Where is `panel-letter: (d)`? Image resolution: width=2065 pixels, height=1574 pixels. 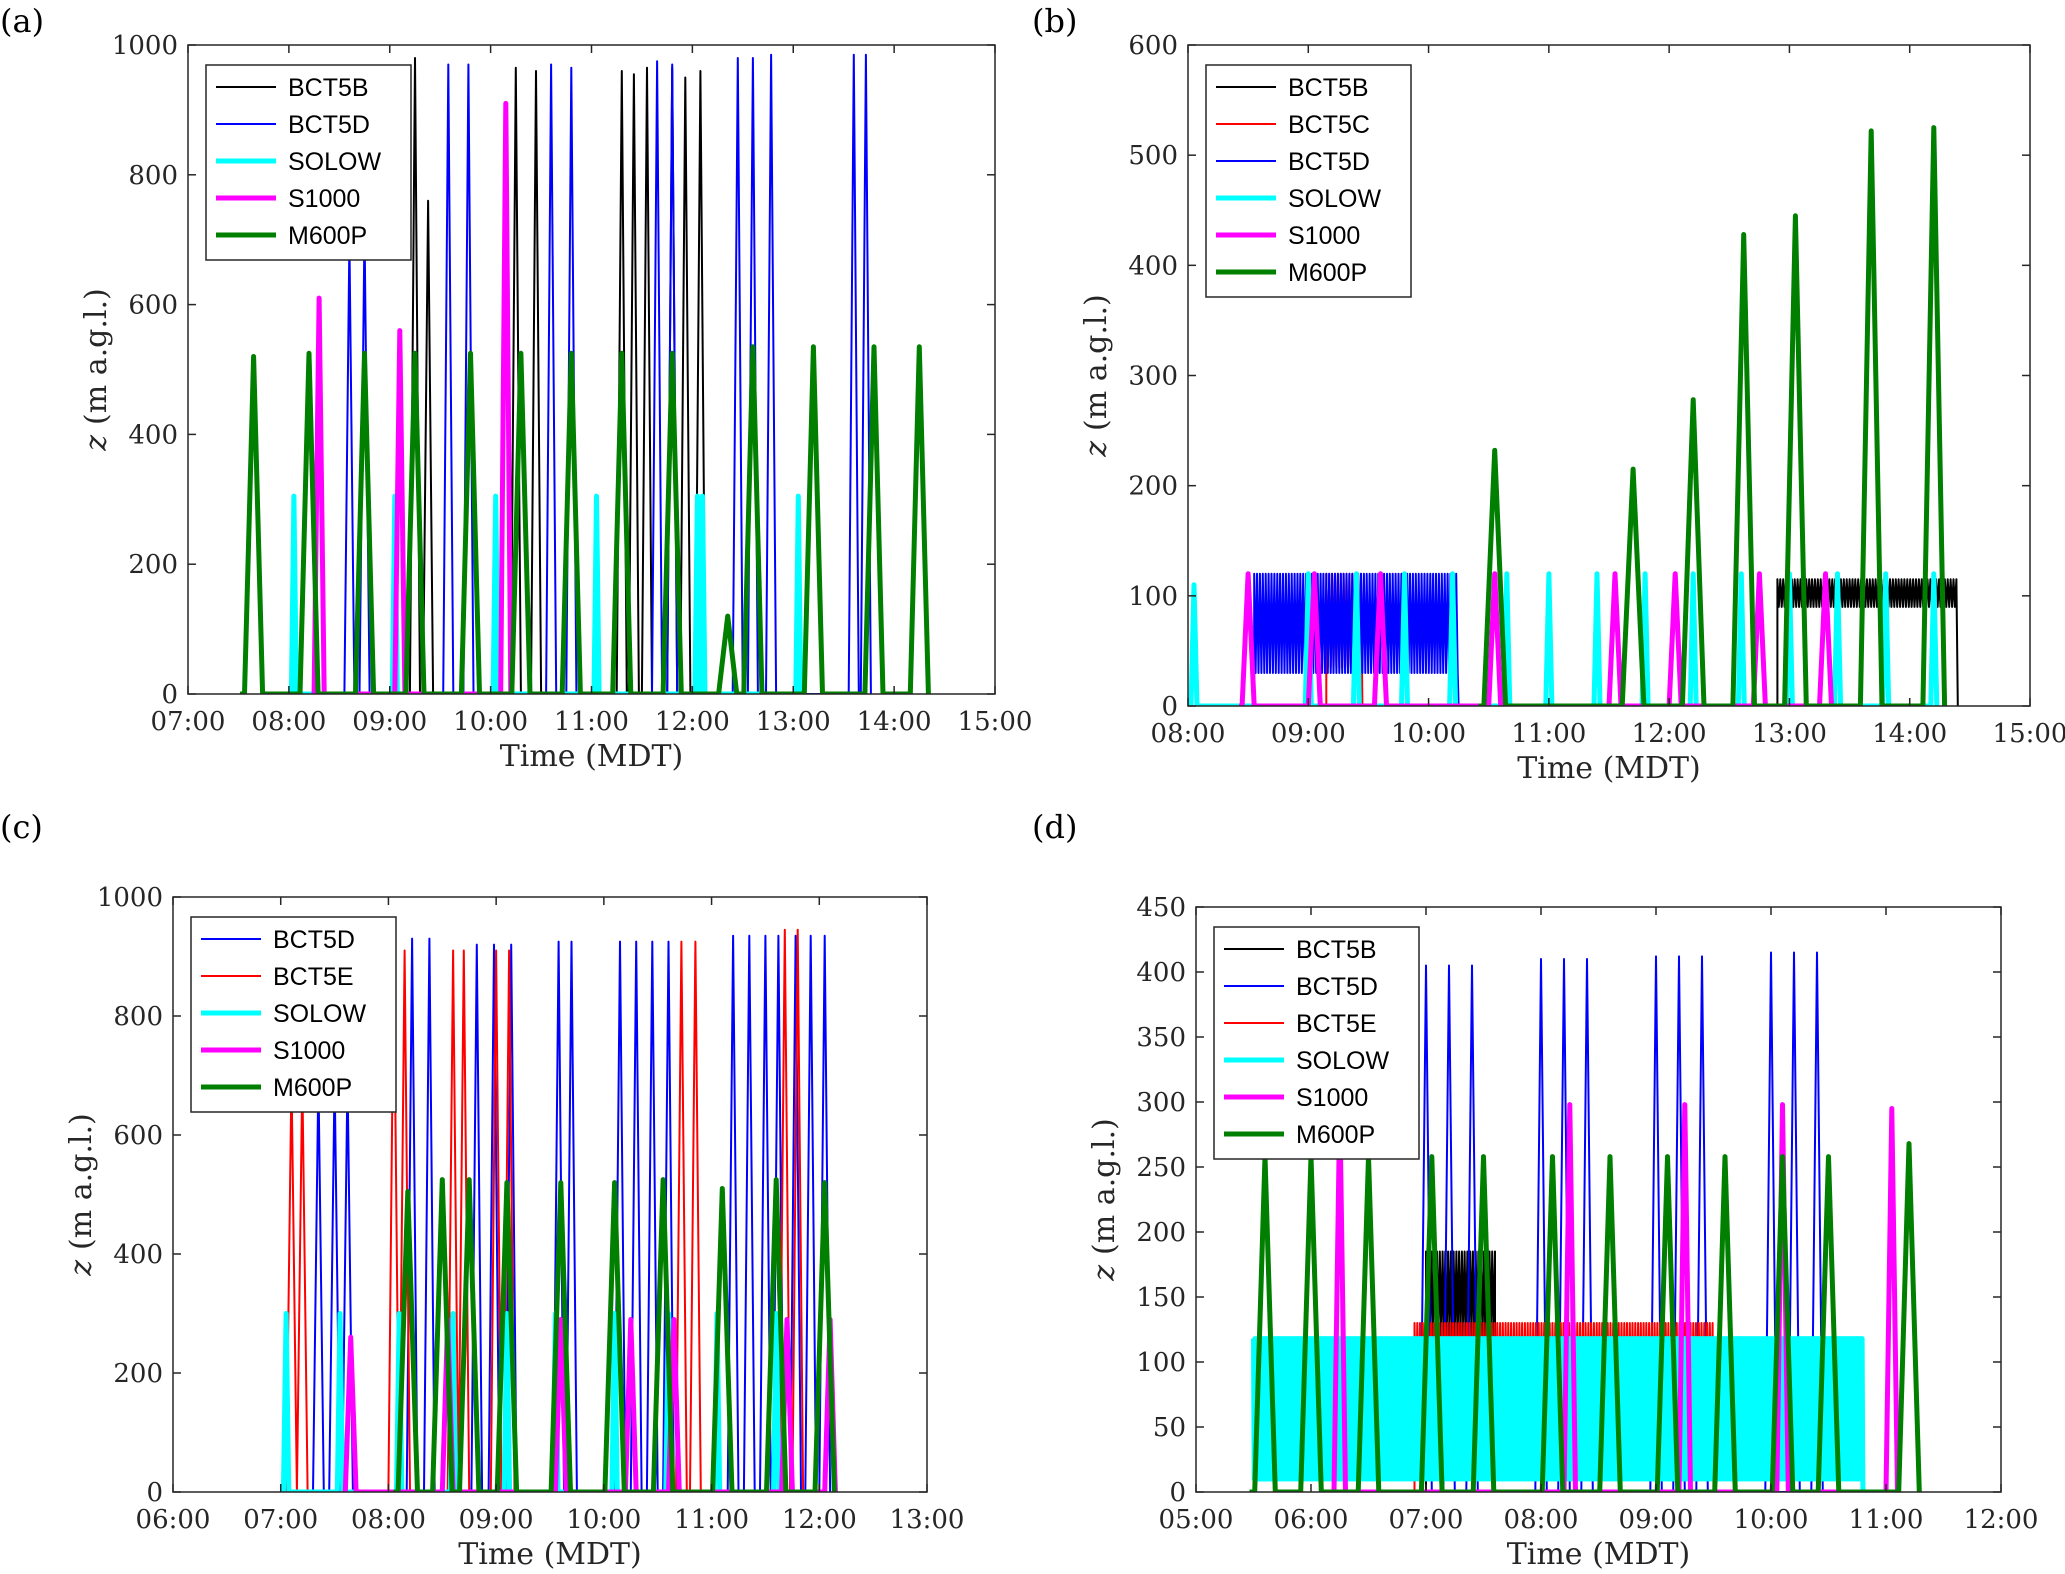 panel-letter: (d) is located at coordinates (1054, 827).